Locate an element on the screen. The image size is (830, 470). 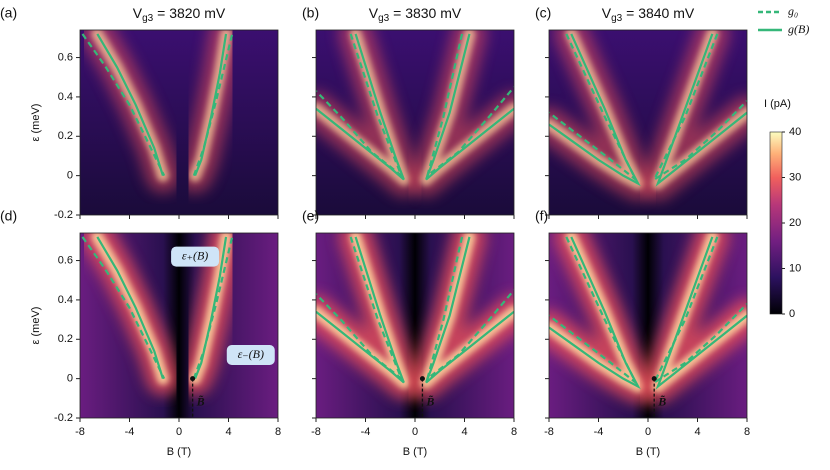
panel-title: Vg3 = 3840 mV is located at coordinates (648, 14).